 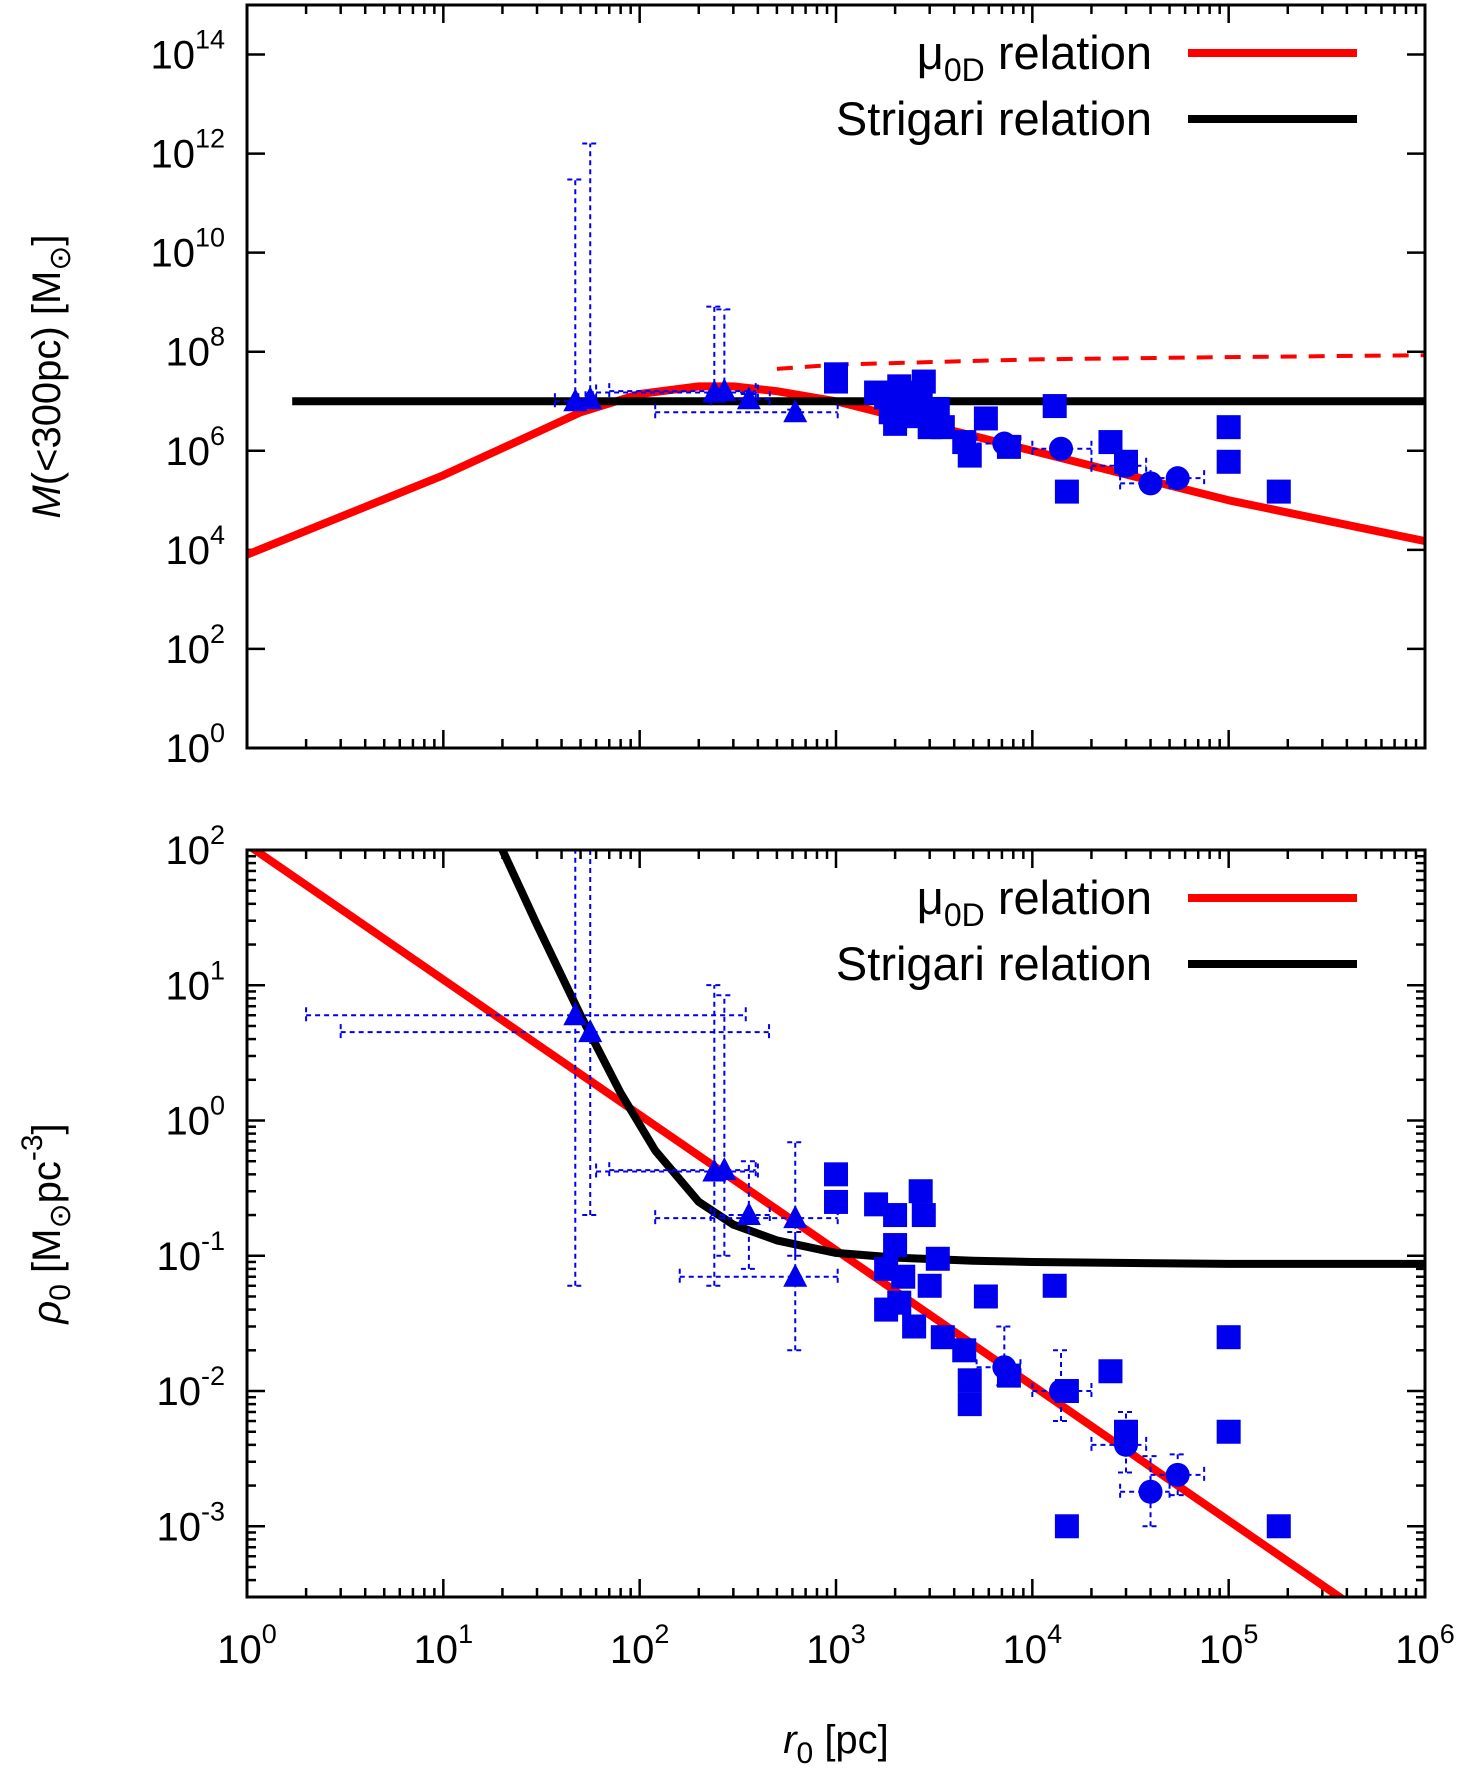 I want to click on y-tick-label: 10¹, so click(x=195, y=981).